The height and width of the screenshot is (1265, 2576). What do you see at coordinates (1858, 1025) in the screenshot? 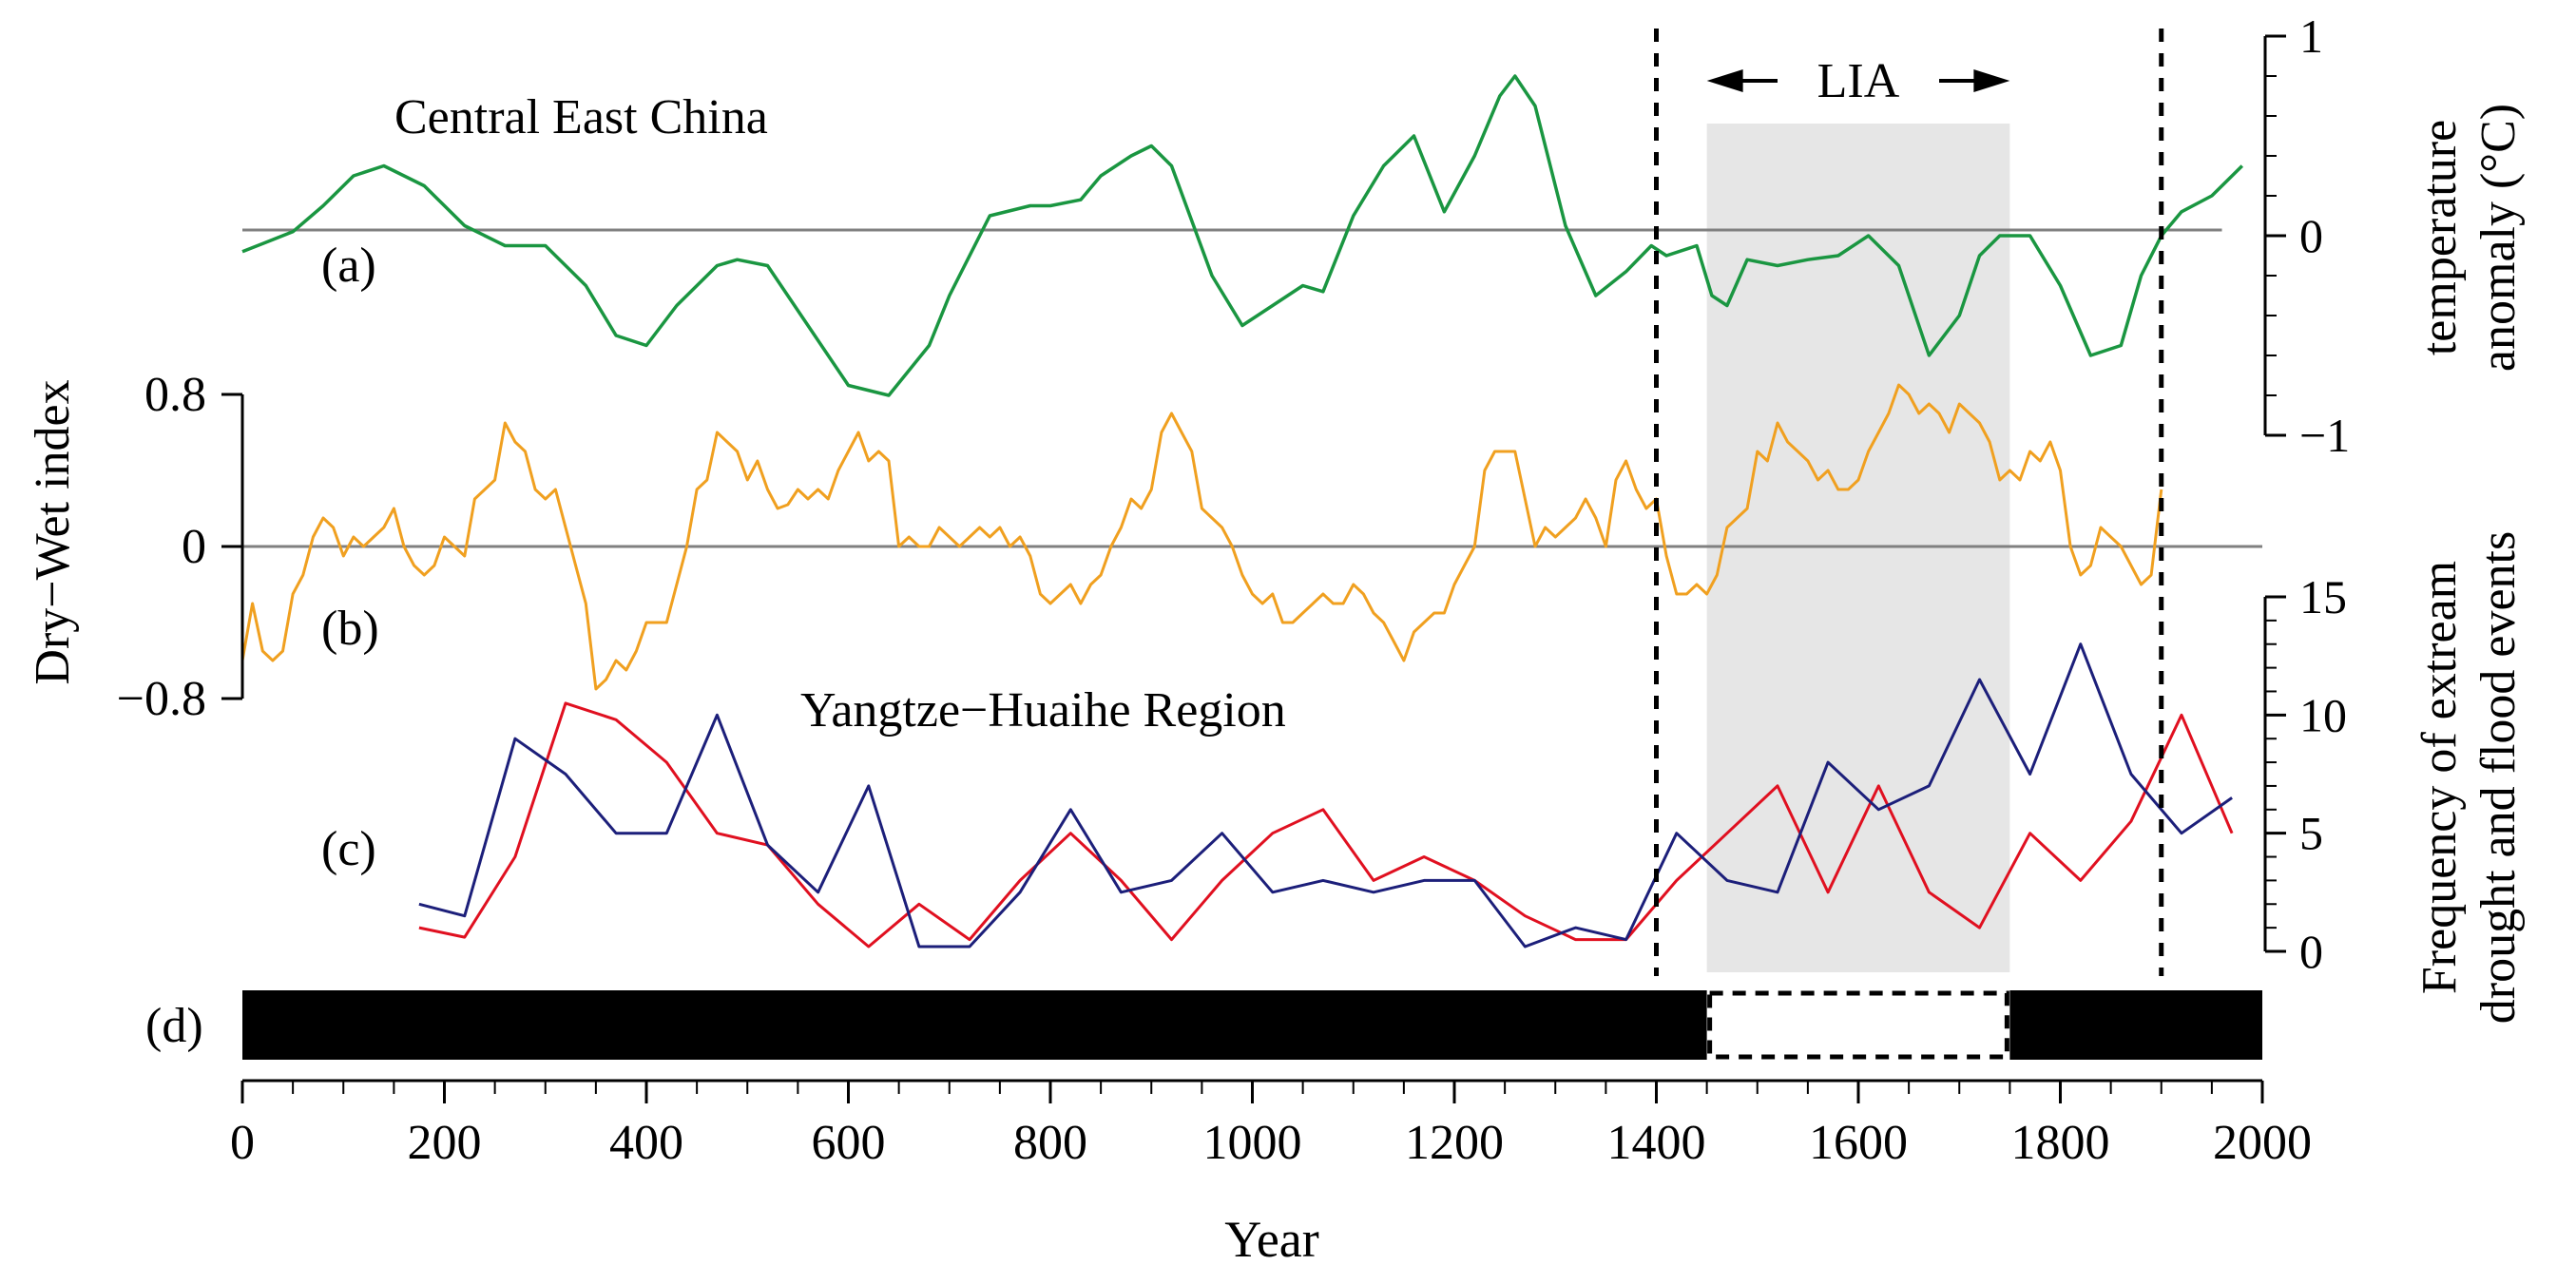
I see `period-bar-open-segment` at bounding box center [1858, 1025].